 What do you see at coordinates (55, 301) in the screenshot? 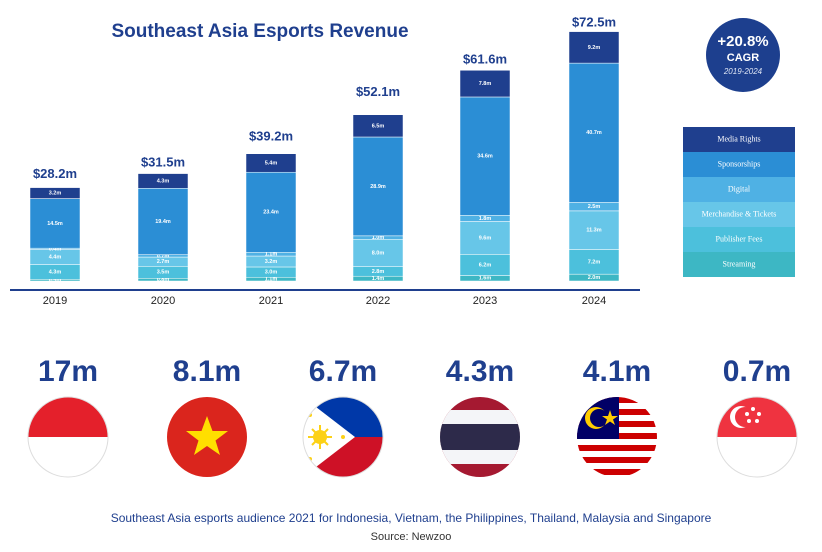
I see `x-tick-label: 2019` at bounding box center [55, 301].